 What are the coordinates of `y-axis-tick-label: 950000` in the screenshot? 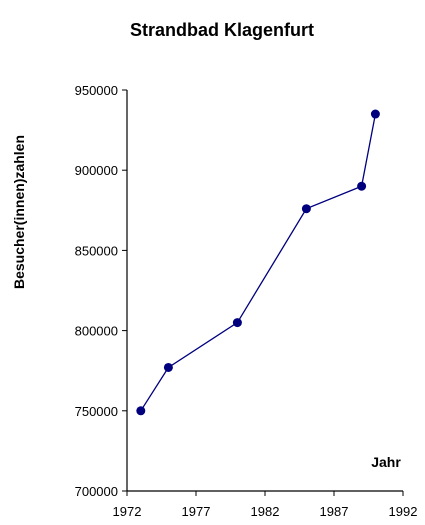 It's located at (96, 90).